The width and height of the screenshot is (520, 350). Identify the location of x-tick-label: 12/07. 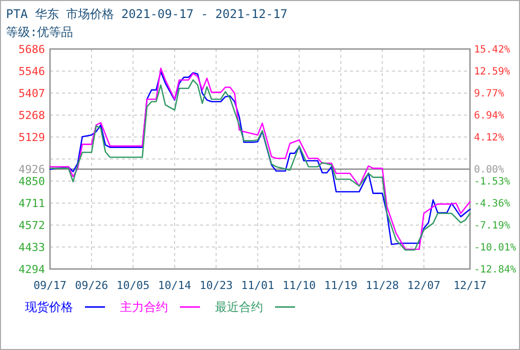
(423, 285).